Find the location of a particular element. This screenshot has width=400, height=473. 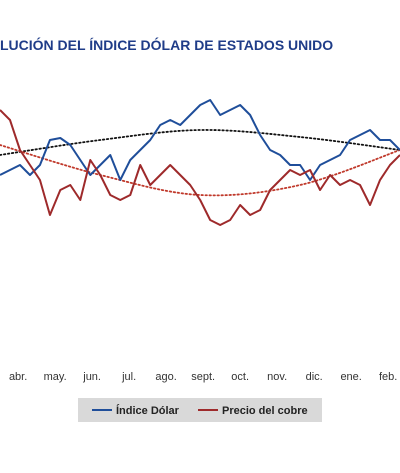

x-tick-label: nov. is located at coordinates (277, 377).